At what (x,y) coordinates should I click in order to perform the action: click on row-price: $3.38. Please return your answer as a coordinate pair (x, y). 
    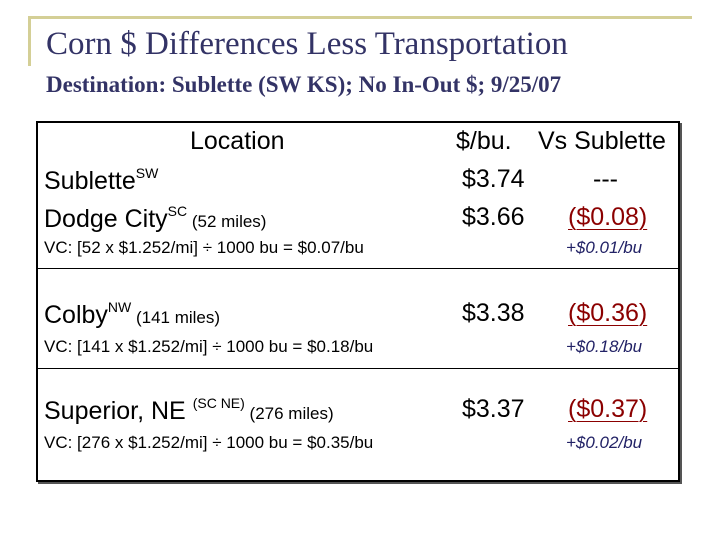
    Looking at the image, I should click on (493, 313).